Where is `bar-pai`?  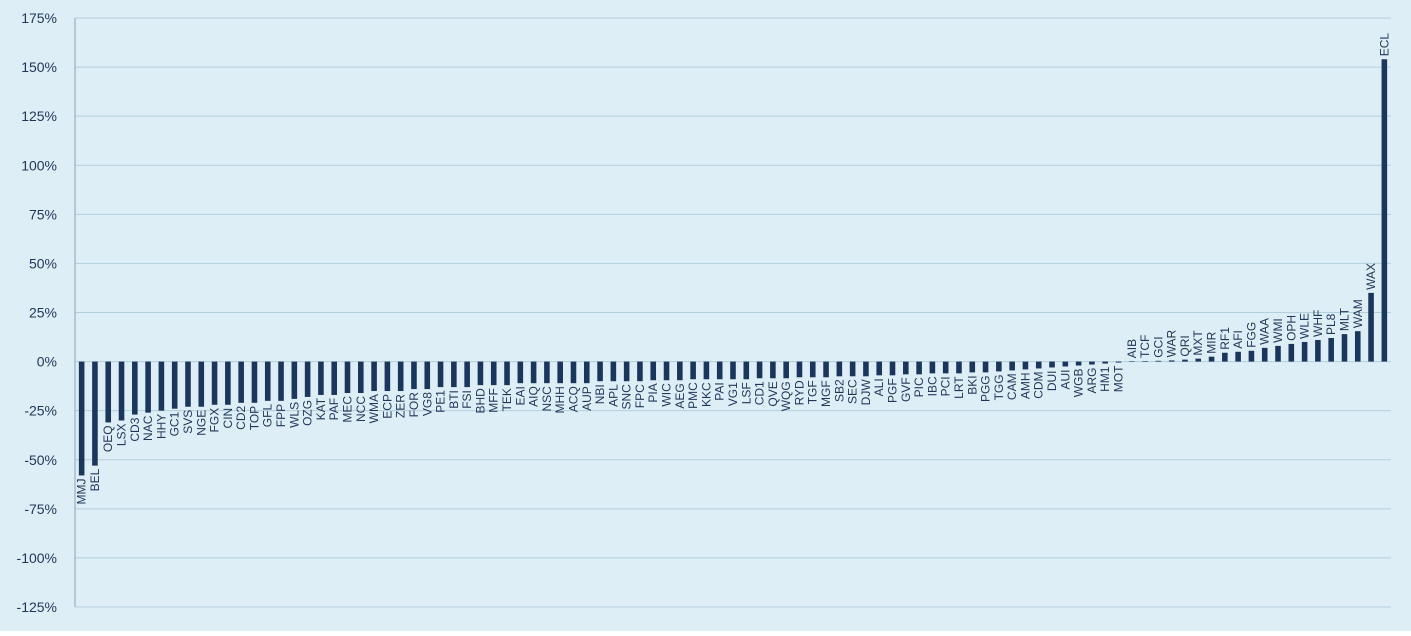 bar-pai is located at coordinates (719, 370).